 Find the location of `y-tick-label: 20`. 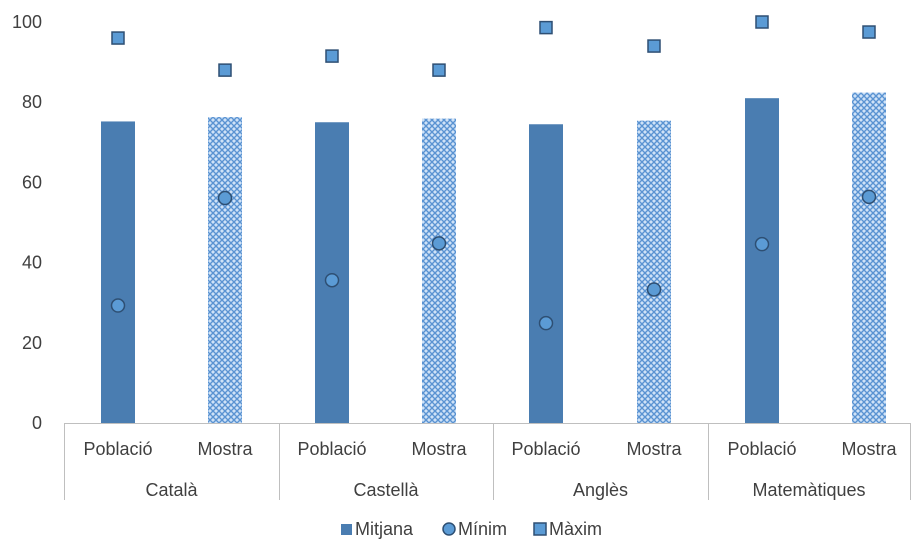

y-tick-label: 20 is located at coordinates (32, 343).